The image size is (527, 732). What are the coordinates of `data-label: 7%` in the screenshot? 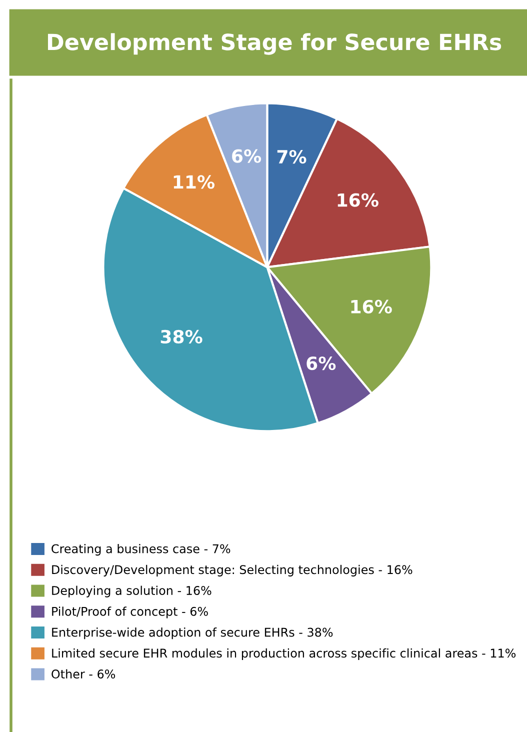 It's located at (291, 157).